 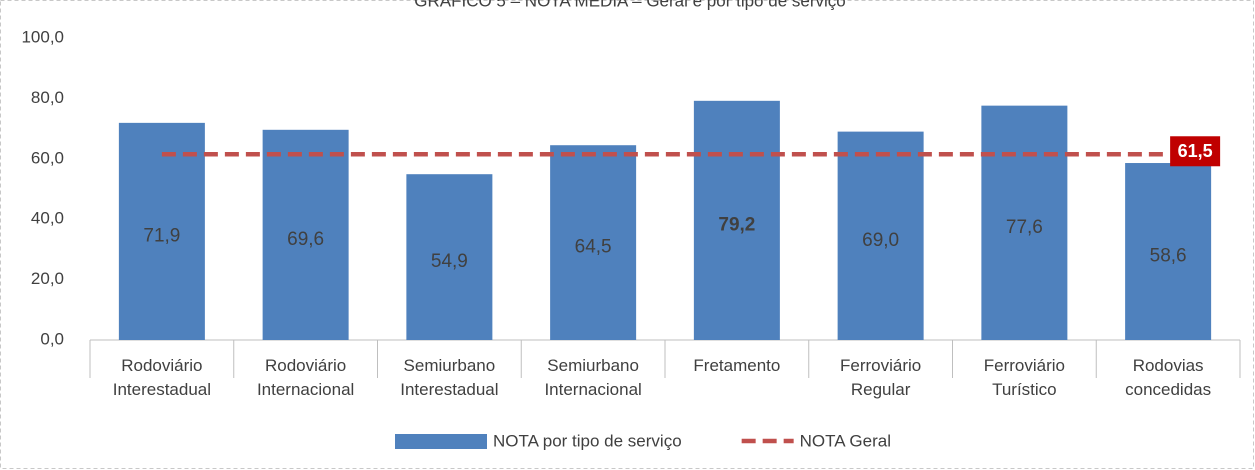 I want to click on y-tick-label: 0,0, so click(x=52, y=338).